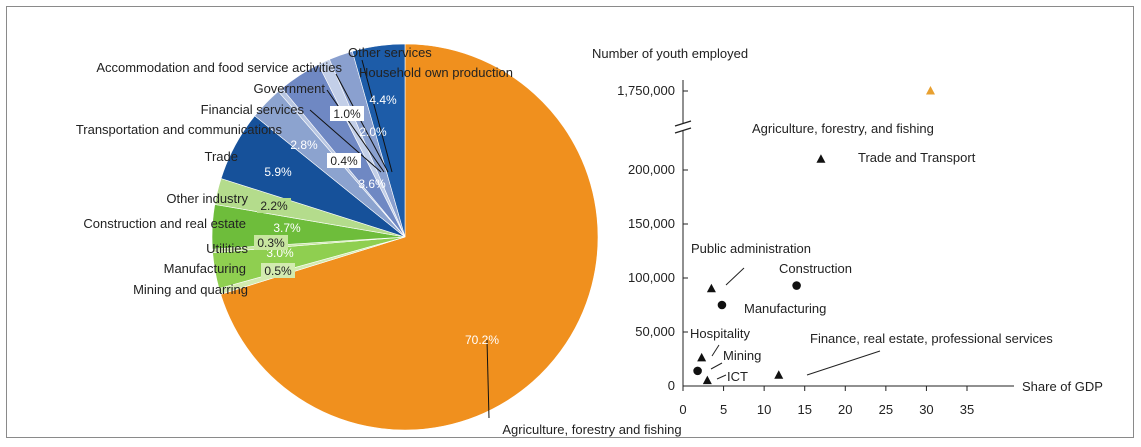 The height and width of the screenshot is (447, 1141). What do you see at coordinates (651, 223) in the screenshot?
I see `y-tick-label-150-000: 150,000` at bounding box center [651, 223].